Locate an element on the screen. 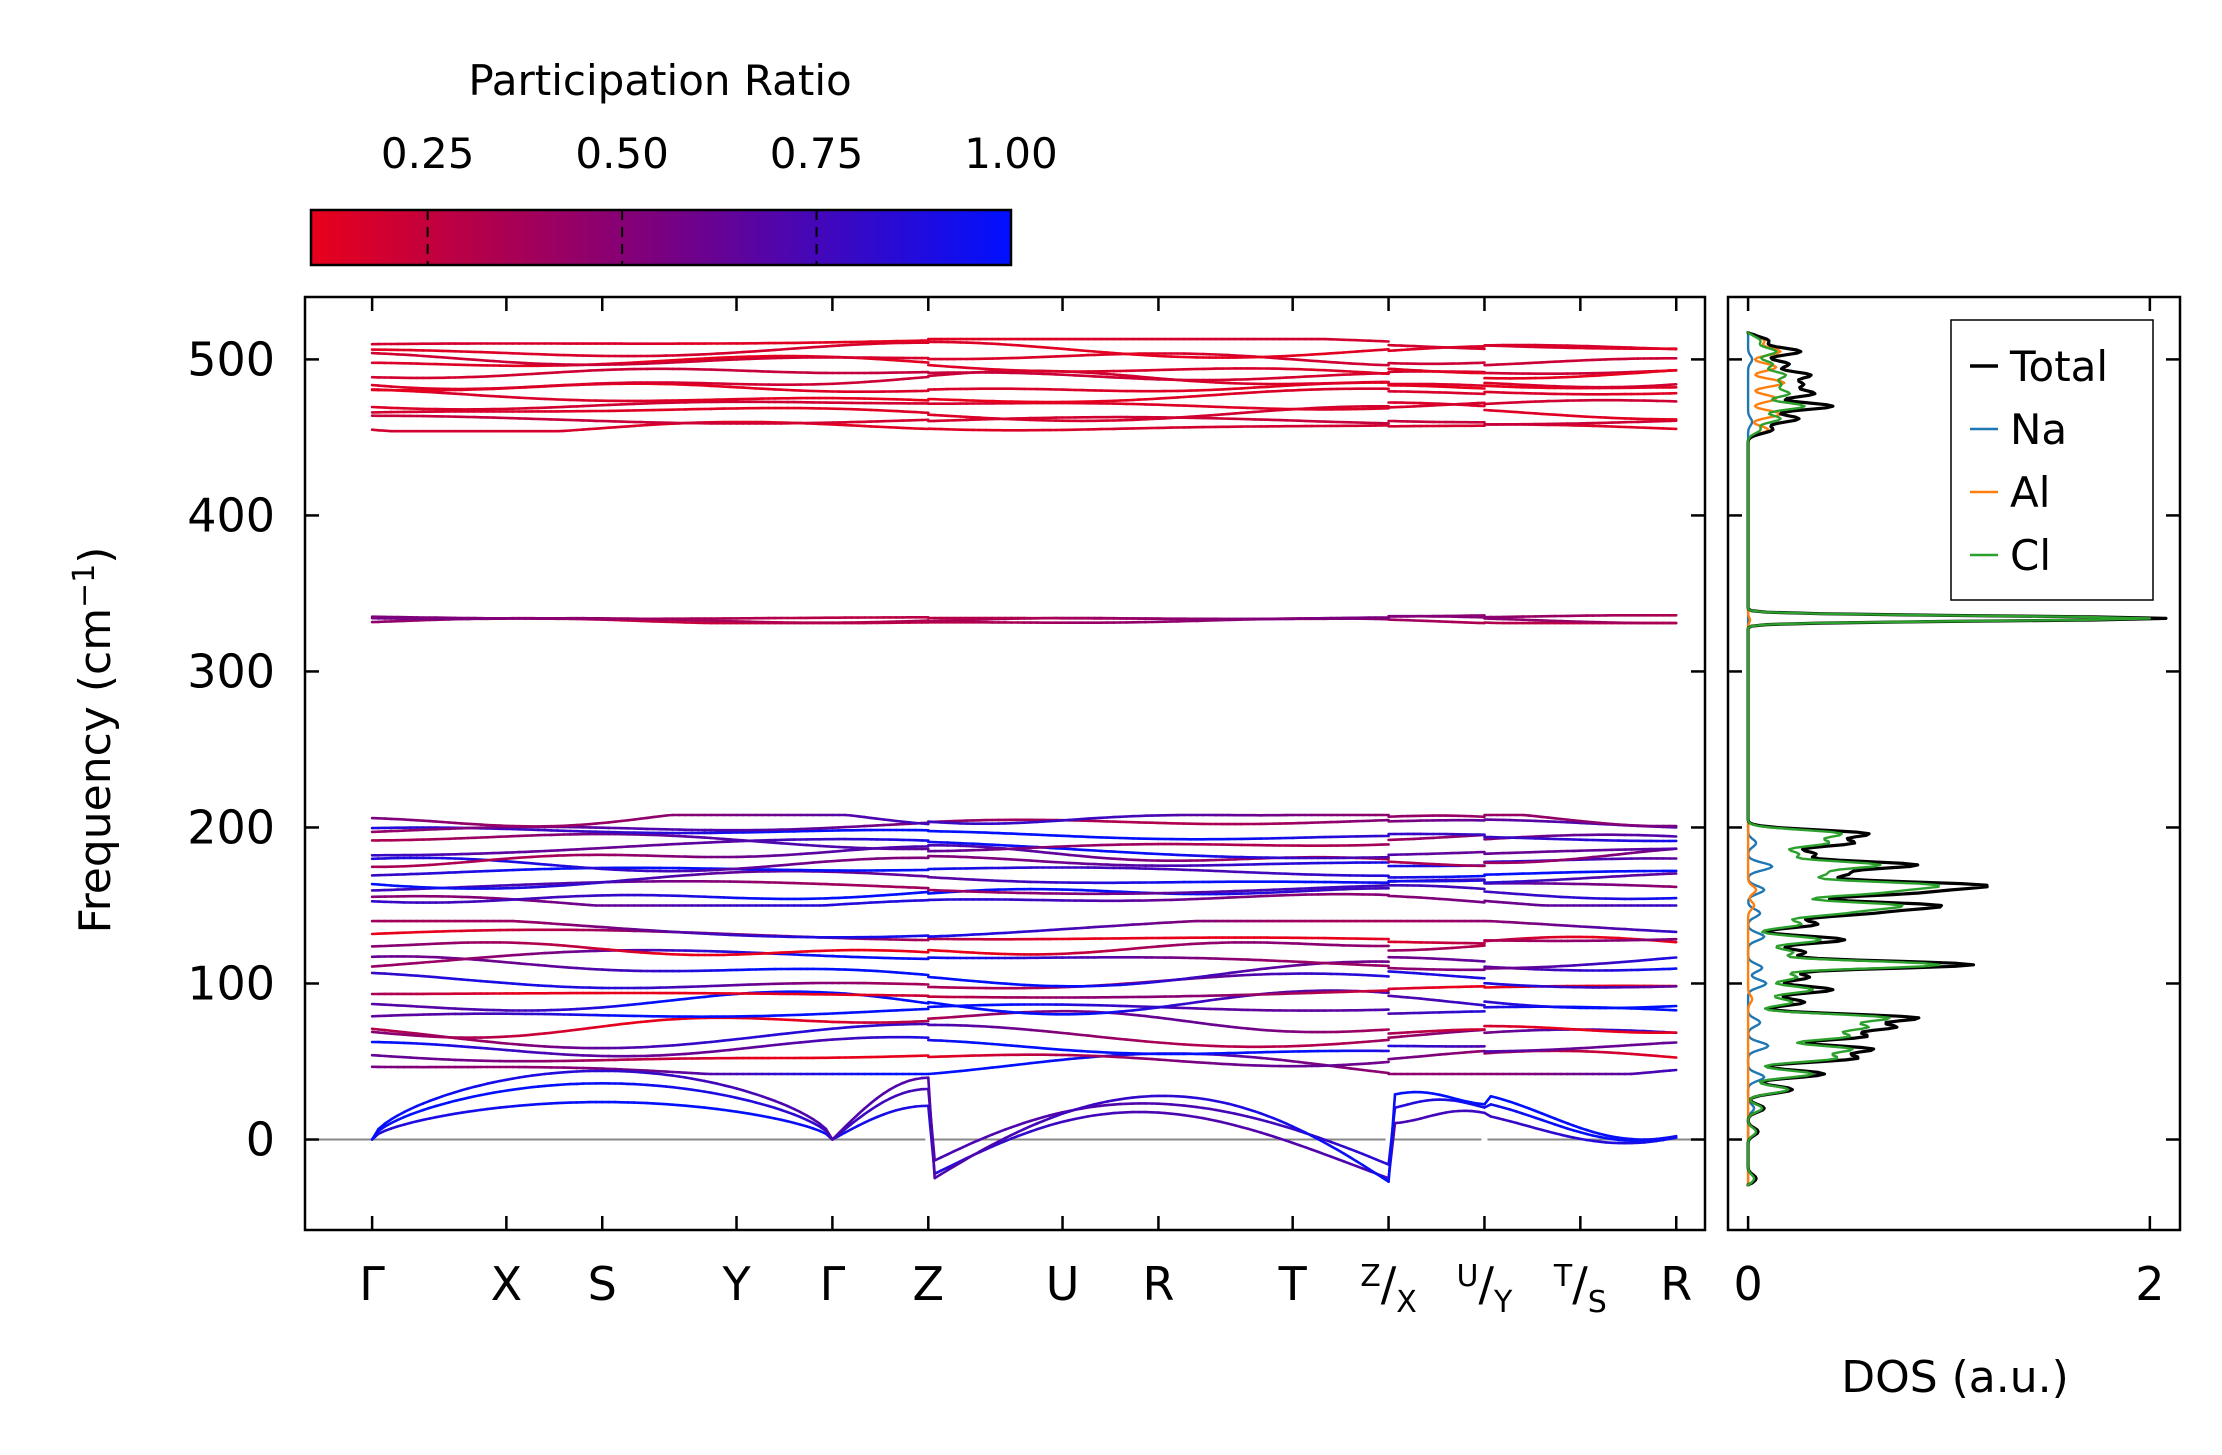 This screenshot has width=2222, height=1455. colorbar-tick-label: 0.75 is located at coordinates (817, 153).